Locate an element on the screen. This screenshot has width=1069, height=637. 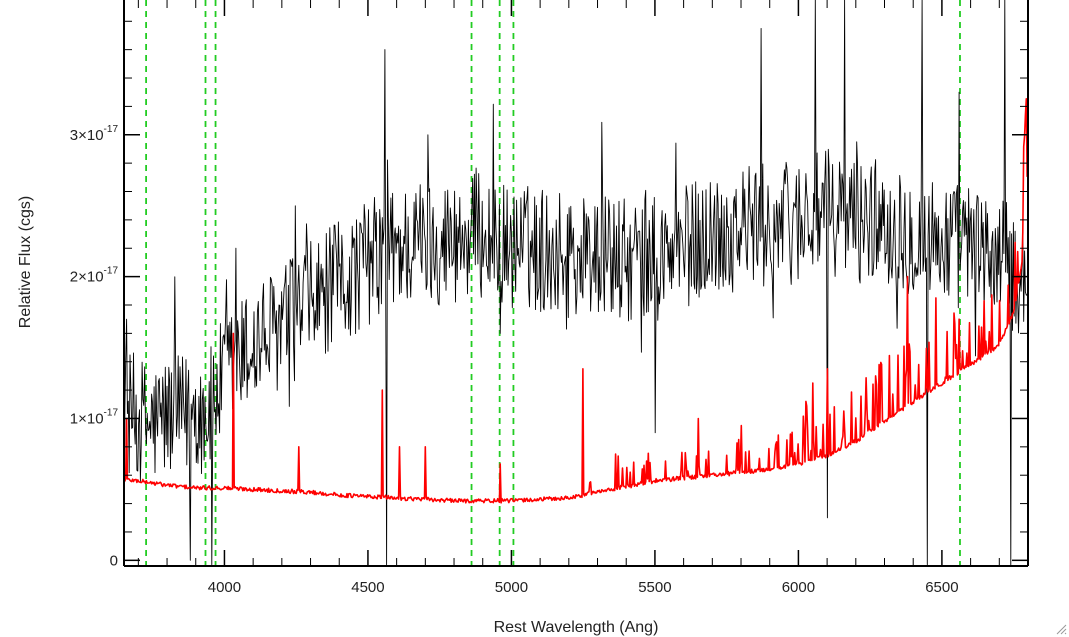
x-tick-label-4500: 4500 is located at coordinates (367, 587).